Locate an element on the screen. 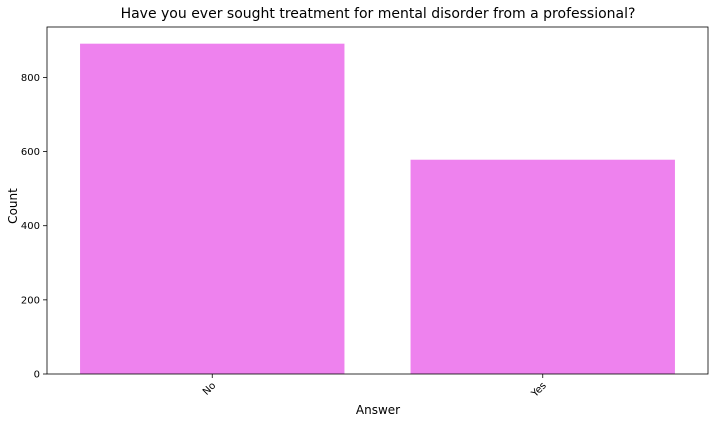  y-tick-label-200: 200 is located at coordinates (30, 300).